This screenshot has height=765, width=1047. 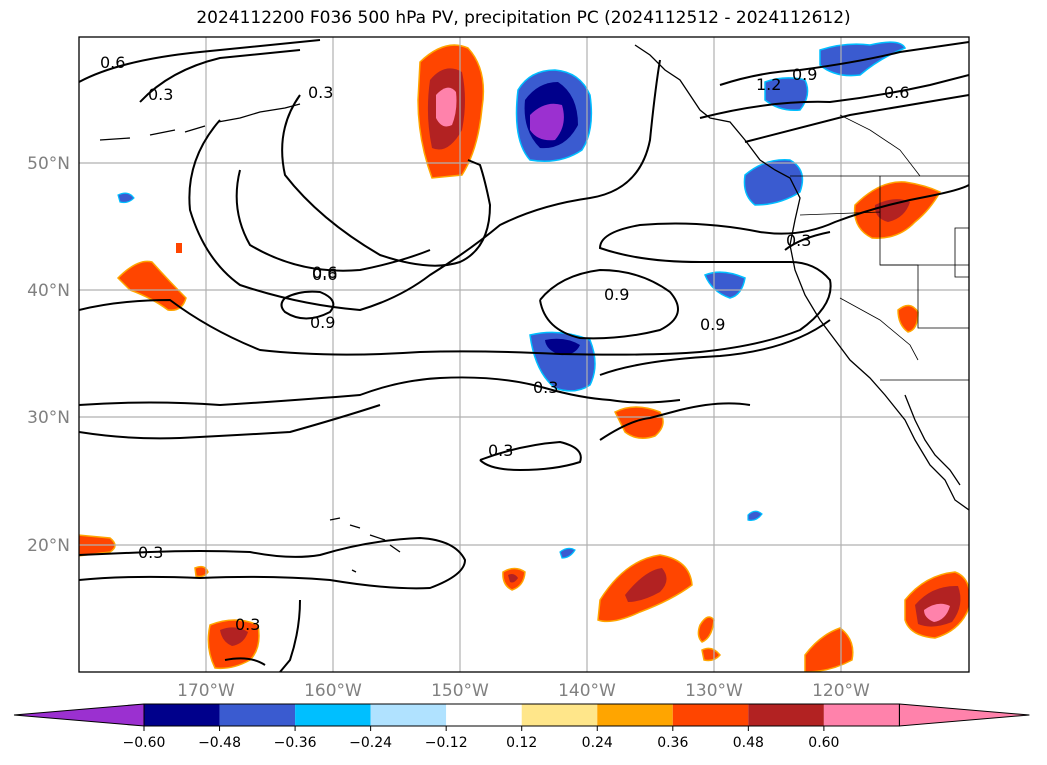 I want to click on colorbar-tick-label: −0.48, so click(x=219, y=743).